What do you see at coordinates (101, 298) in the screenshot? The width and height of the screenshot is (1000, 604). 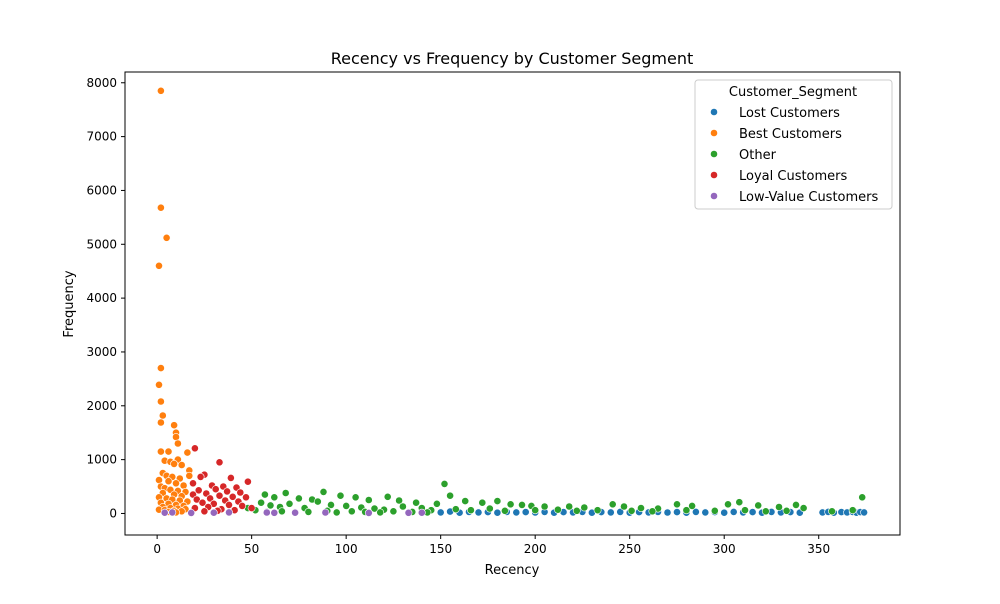 I see `y-tick-label: 4000` at bounding box center [101, 298].